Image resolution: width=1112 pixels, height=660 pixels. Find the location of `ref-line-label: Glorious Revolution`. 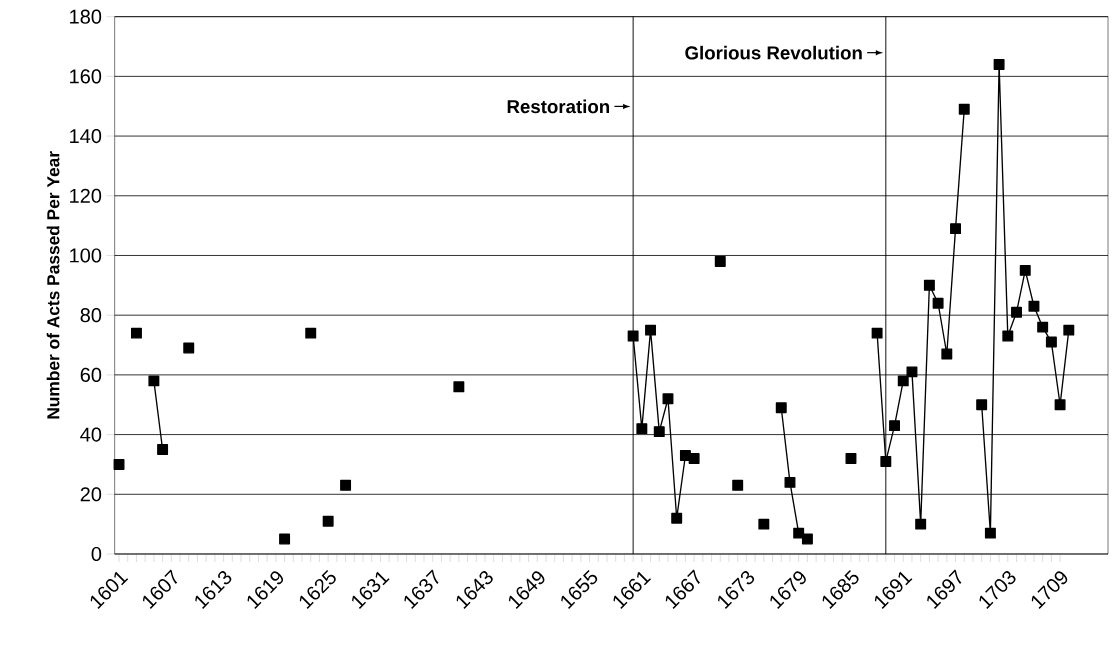

ref-line-label: Glorious Revolution is located at coordinates (773, 52).